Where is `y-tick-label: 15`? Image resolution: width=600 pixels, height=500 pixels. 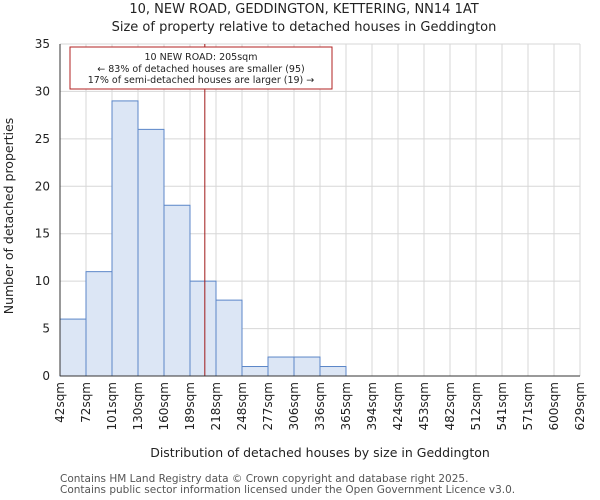 y-tick-label: 15 is located at coordinates (42, 234).